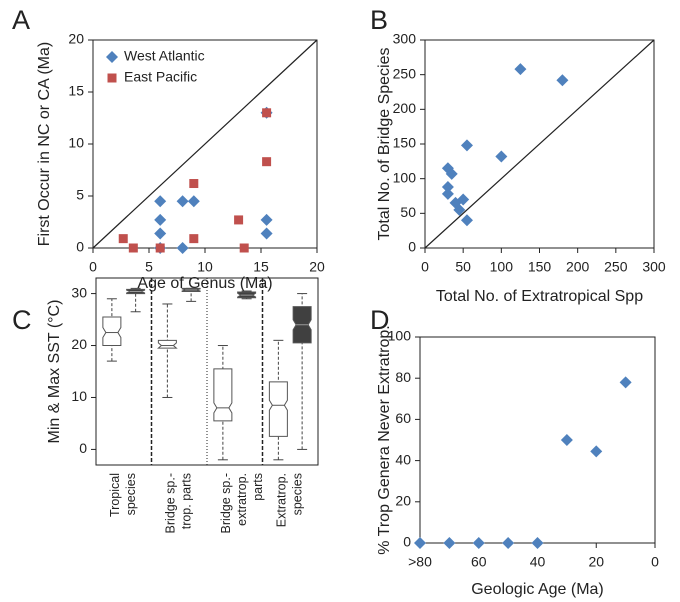 This screenshot has width=680, height=602. I want to click on x-tick-label: 150, so click(540, 267).